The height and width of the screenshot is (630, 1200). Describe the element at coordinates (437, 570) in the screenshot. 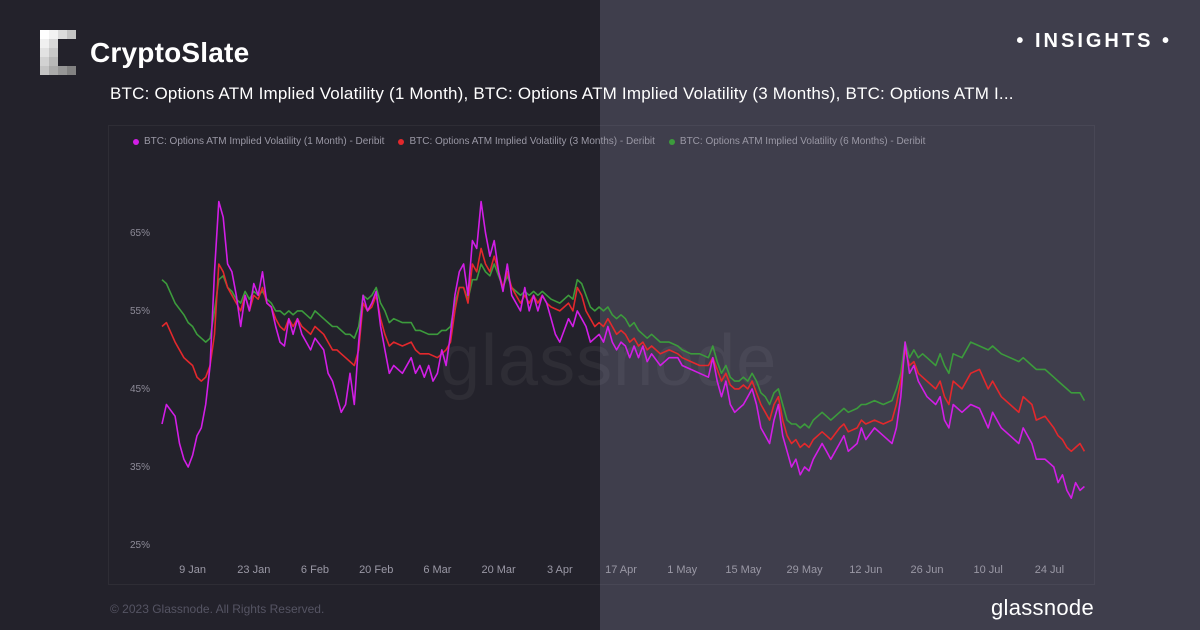

I see `x-tick-label: 6 Mar` at that location.